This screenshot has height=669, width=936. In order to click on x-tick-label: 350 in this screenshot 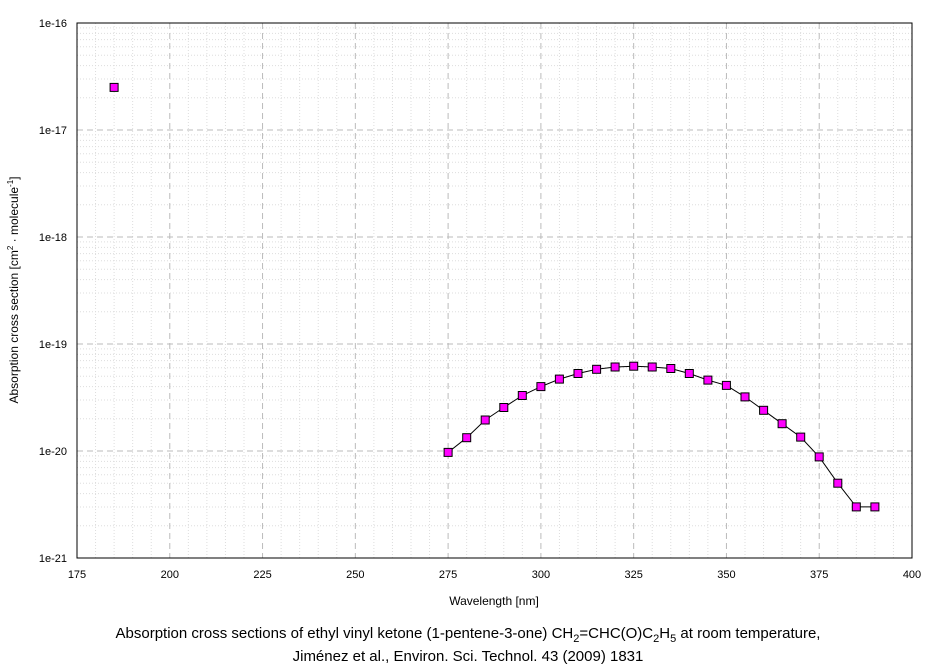, I will do `click(726, 575)`.